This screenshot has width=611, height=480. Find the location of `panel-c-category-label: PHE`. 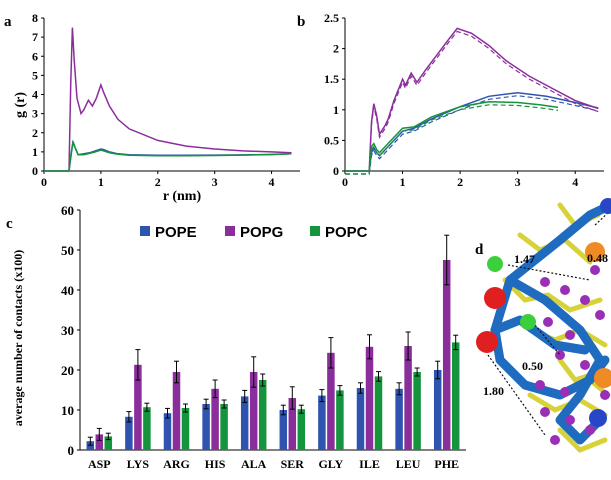

panel-c-category-label: PHE is located at coordinates (446, 464).